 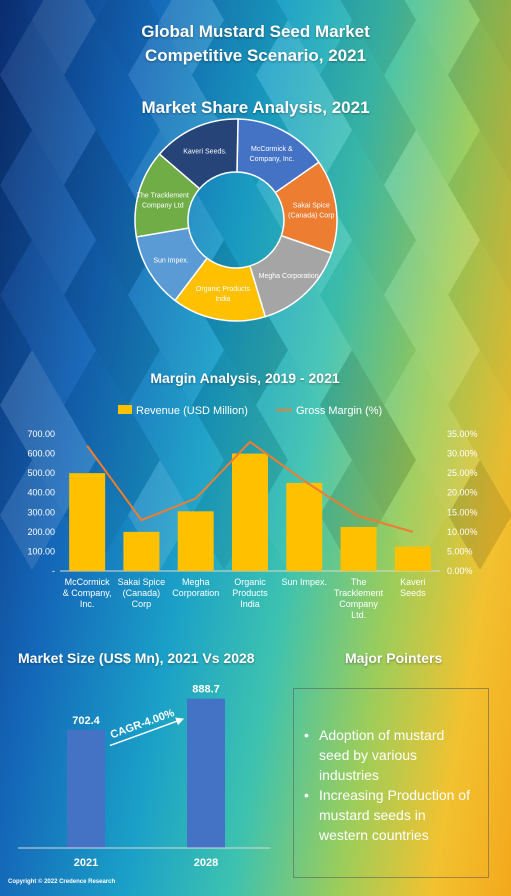 I want to click on major-pointers-title: Major Pointers, so click(x=394, y=658).